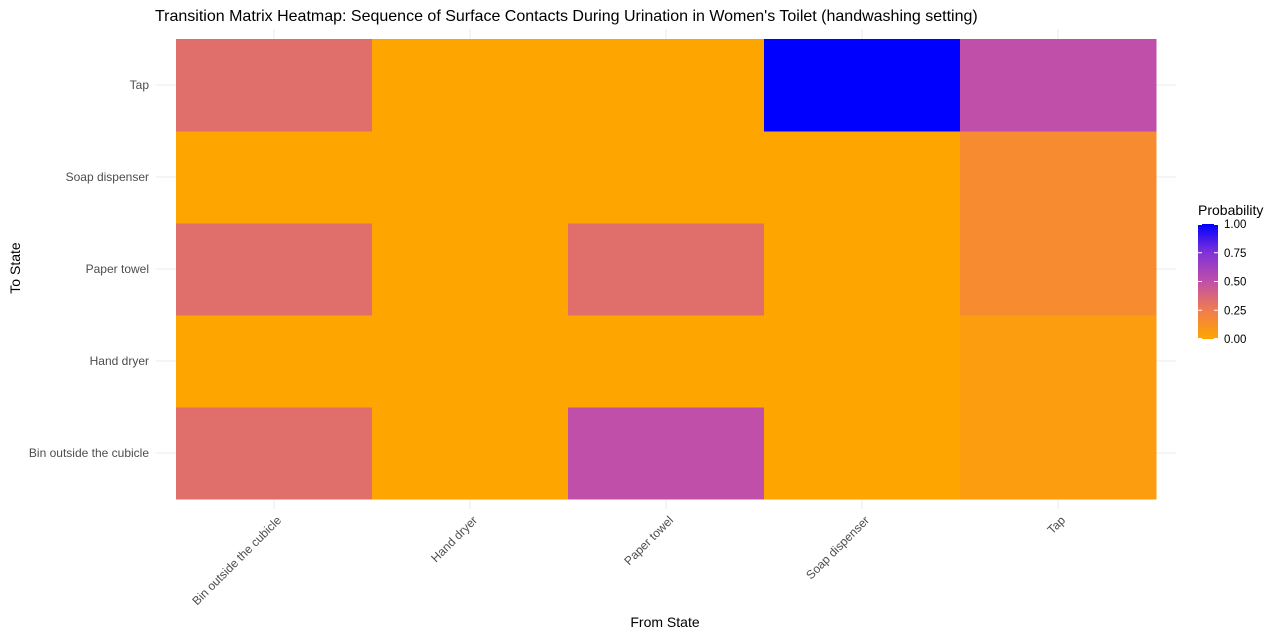 This screenshot has width=1280, height=637. I want to click on x-tick-label: Hand dryer, so click(454, 539).